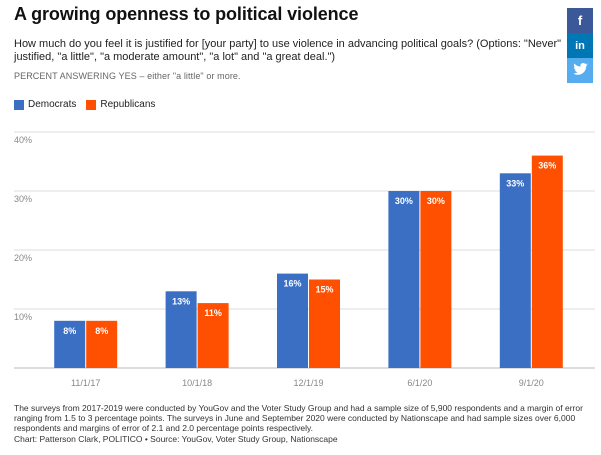 Image resolution: width=601 pixels, height=455 pixels. What do you see at coordinates (531, 383) in the screenshot?
I see `x-tick-label: 9/1/20` at bounding box center [531, 383].